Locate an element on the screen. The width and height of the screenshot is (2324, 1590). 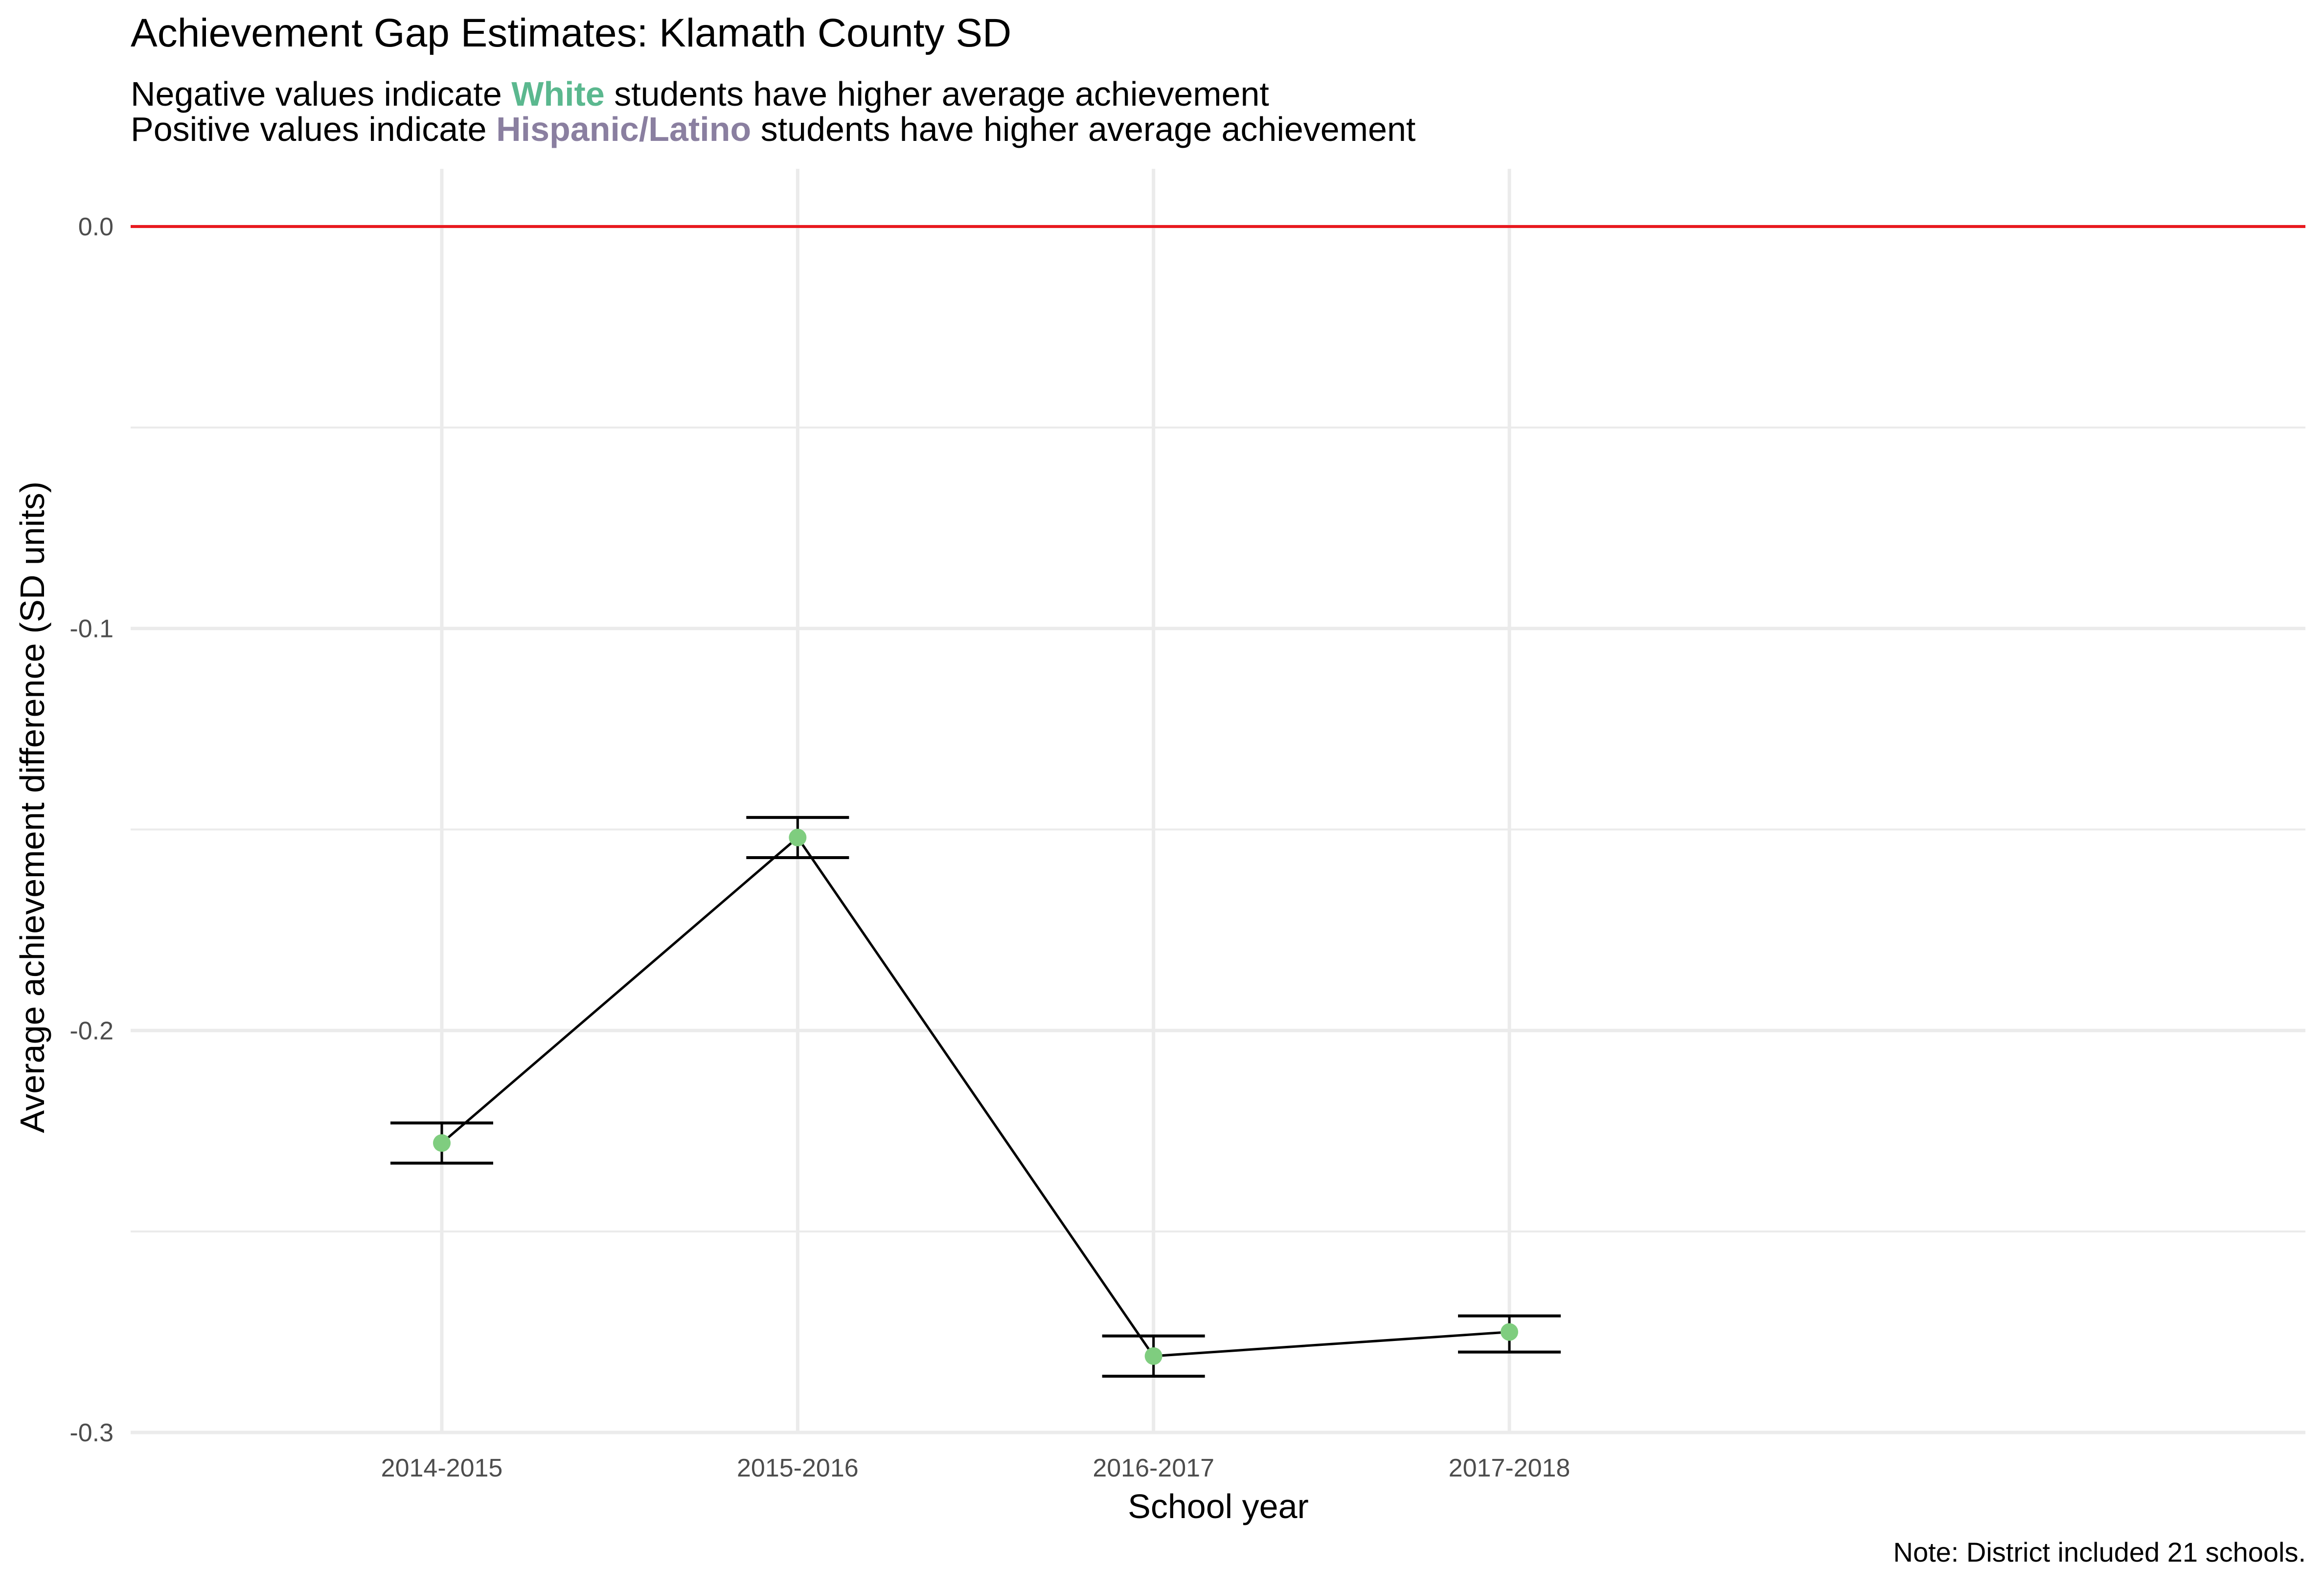
x-tick-label: 2017-2018 is located at coordinates (1510, 1468).